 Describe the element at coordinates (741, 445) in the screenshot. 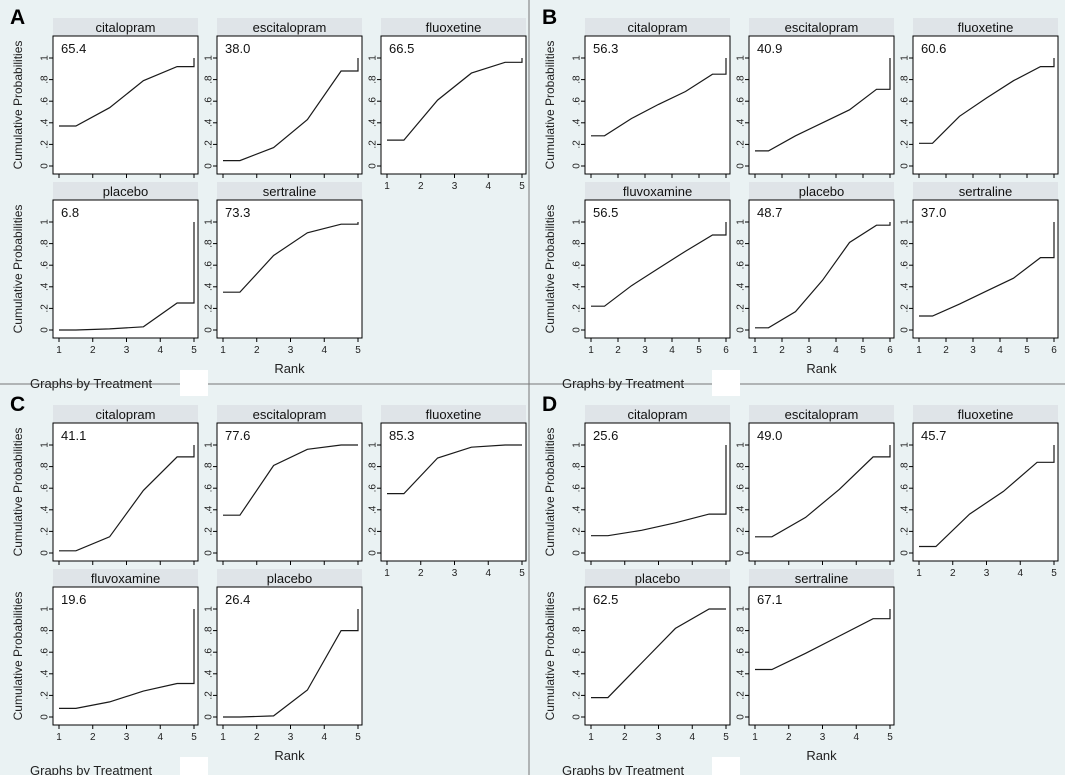

I see `panel-d-escitalopram-ytick-label: 1` at that location.